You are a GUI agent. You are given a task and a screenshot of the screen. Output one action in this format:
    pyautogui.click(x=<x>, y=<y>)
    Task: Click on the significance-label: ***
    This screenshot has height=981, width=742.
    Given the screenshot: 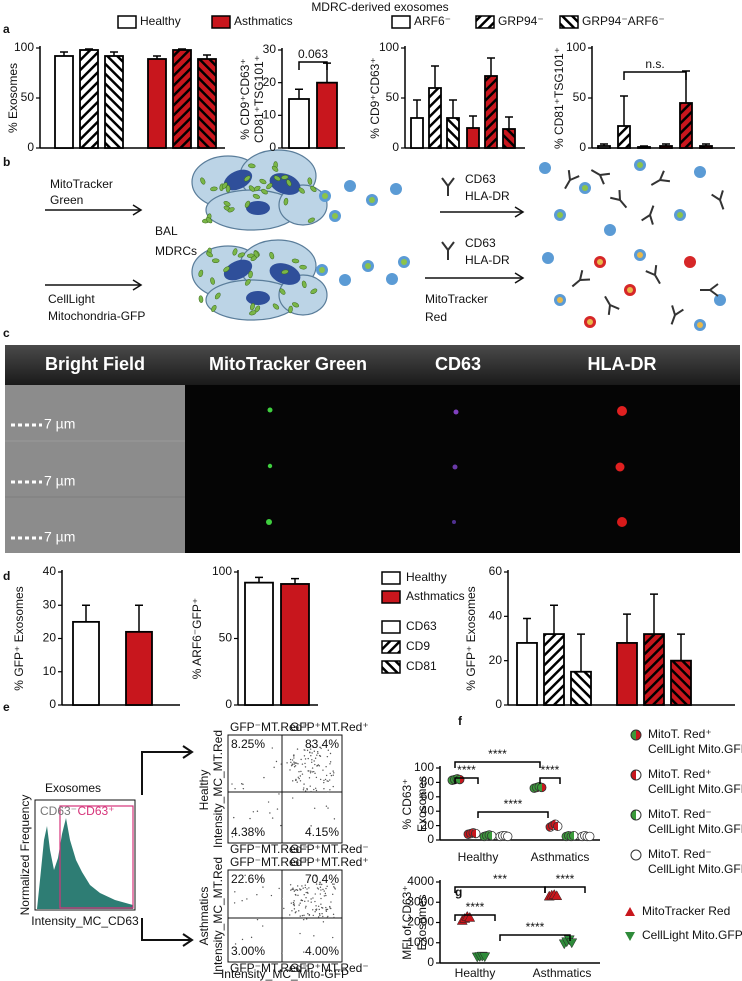 What is the action you would take?
    pyautogui.click(x=500, y=879)
    